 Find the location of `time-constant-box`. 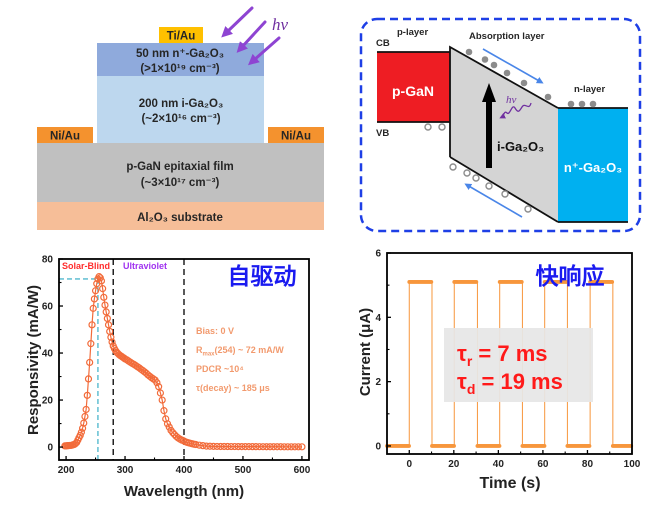

time-constant-box is located at coordinates (518, 365).